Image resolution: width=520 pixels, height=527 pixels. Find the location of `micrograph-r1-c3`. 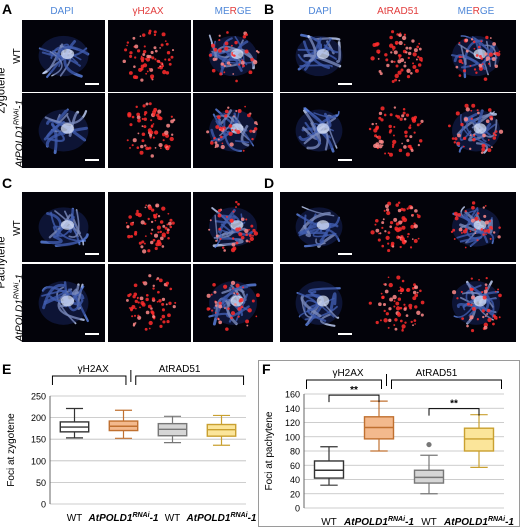

micrograph-r1-c3 is located at coordinates (233, 56).